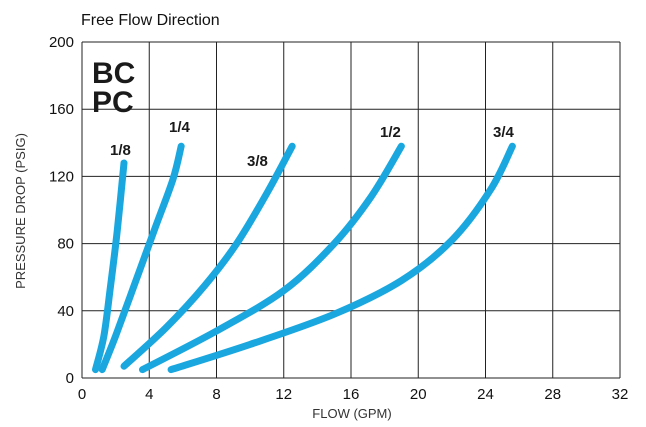  What do you see at coordinates (283, 394) in the screenshot?
I see `x-tick-label: 12` at bounding box center [283, 394].